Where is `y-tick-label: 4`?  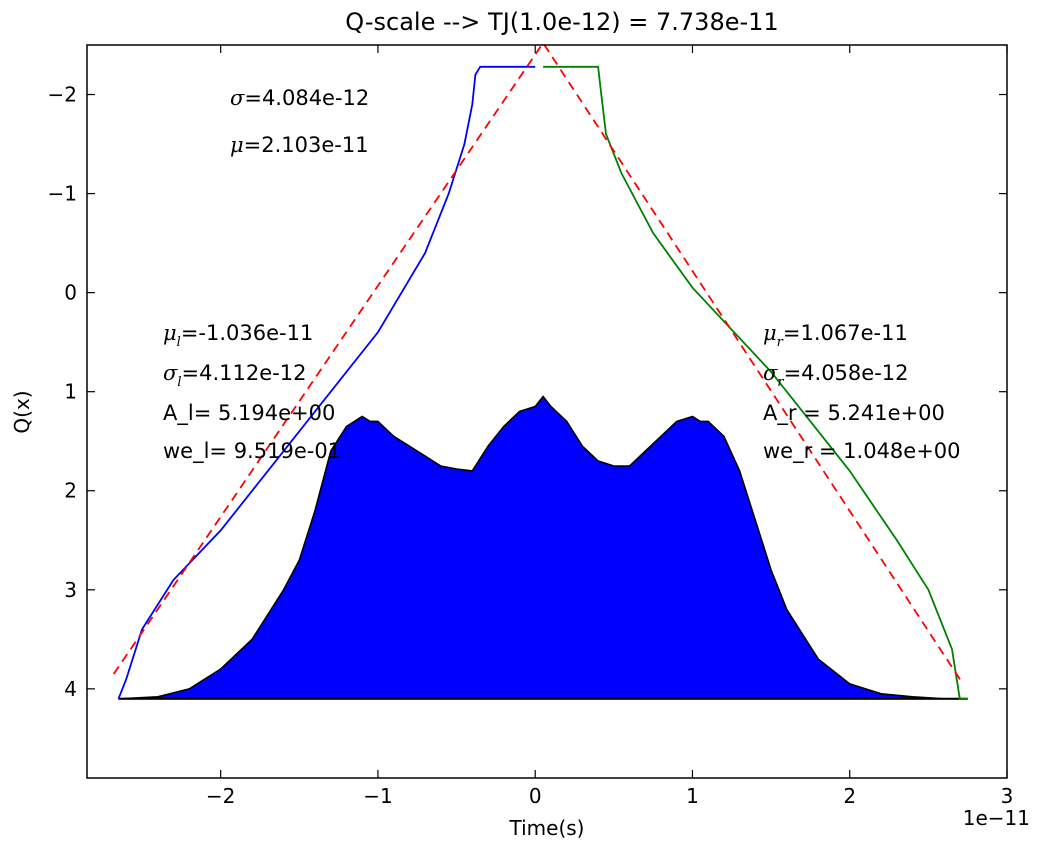 y-tick-label: 4 is located at coordinates (70, 689).